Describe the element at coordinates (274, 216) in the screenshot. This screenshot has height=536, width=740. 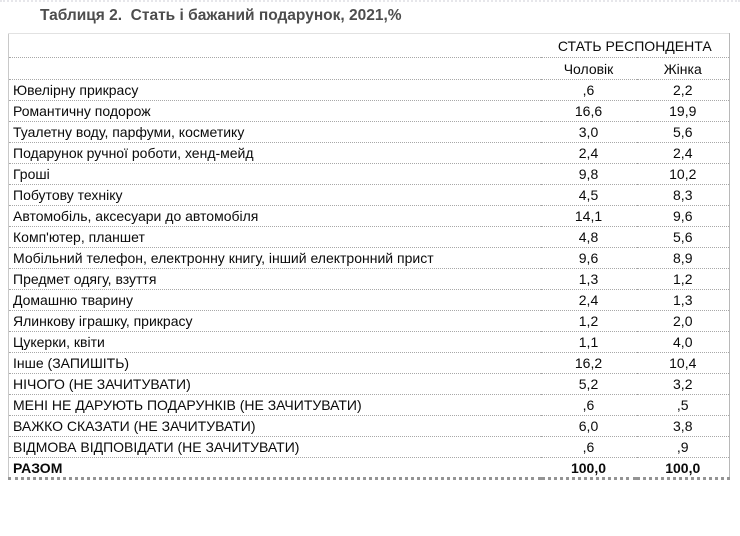
I see `gift-category-label: Автомобіль, аксесуари до автомобіля` at that location.